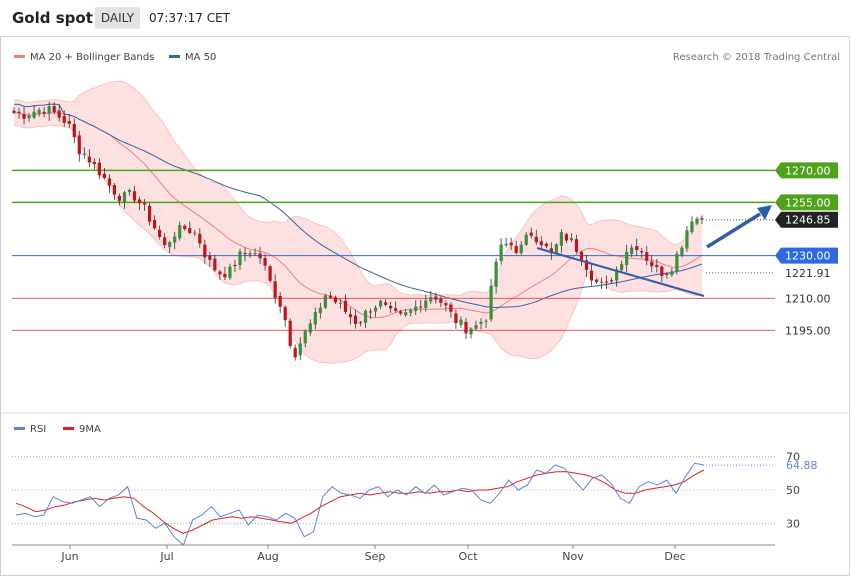 This screenshot has height=576, width=850. I want to click on x-tick-label-Nov: Nov, so click(573, 556).